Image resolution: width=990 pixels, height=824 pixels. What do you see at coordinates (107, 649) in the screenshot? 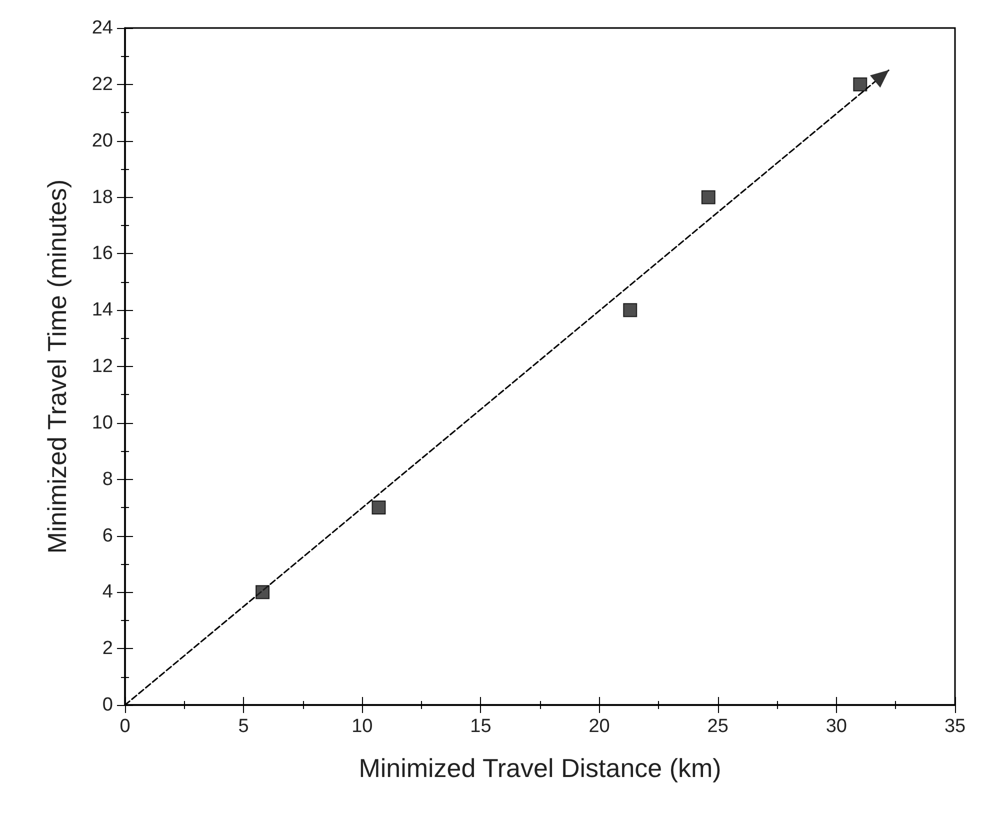
I see `y-tick-label: 2` at bounding box center [107, 649].